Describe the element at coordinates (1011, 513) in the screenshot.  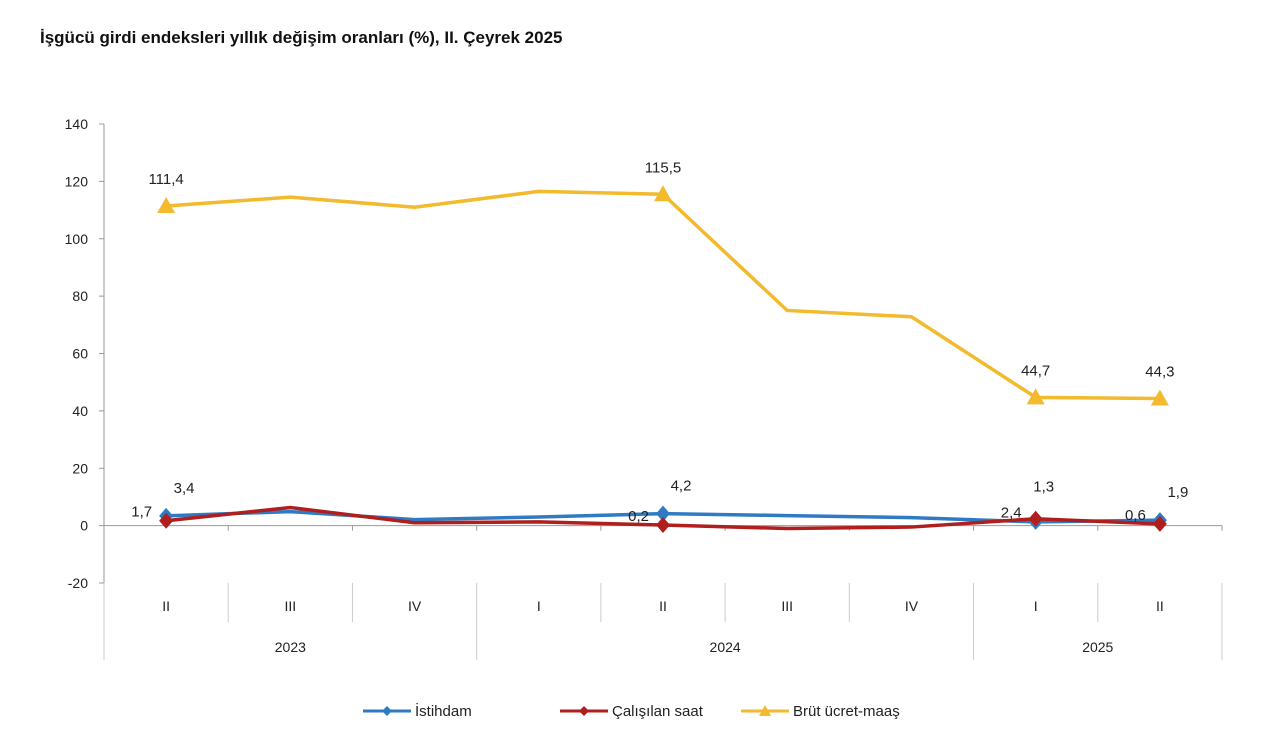
I see `data-label: 2,4` at that location.